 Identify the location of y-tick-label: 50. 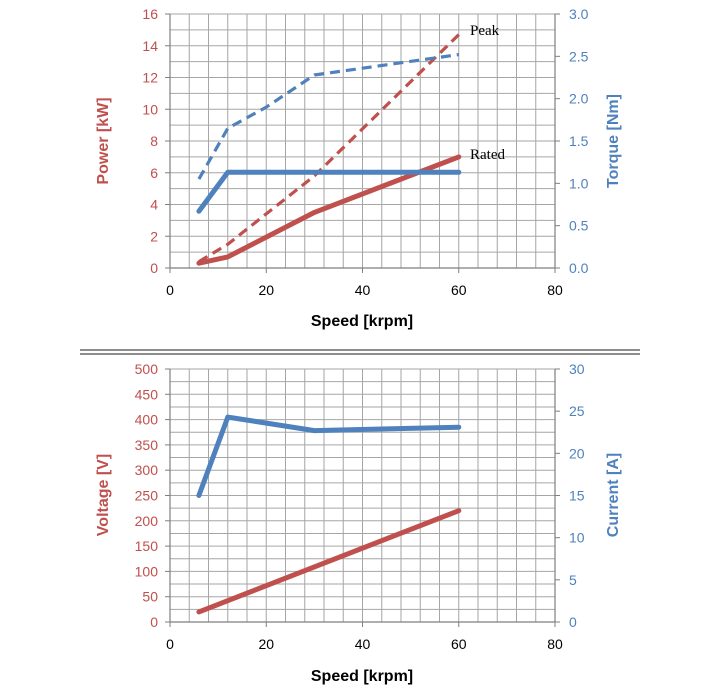
(150, 597).